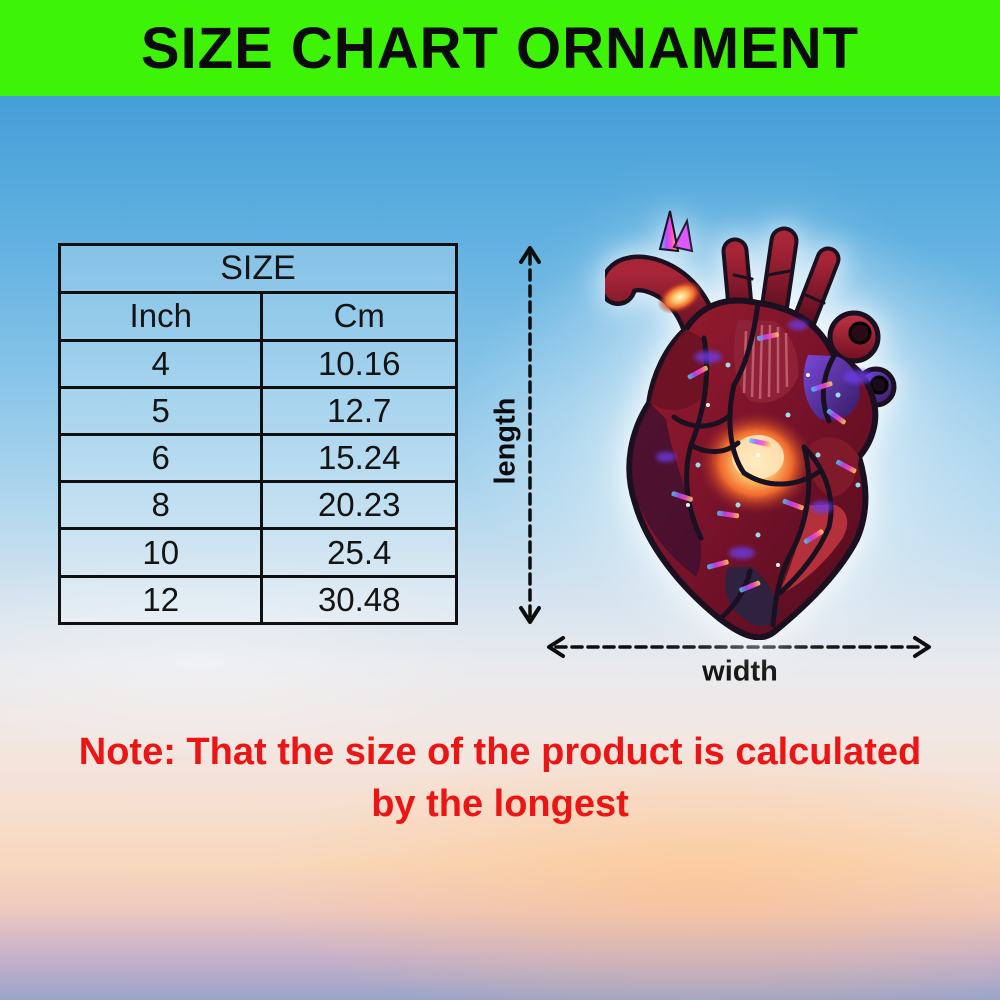 This screenshot has height=1000, width=1000. I want to click on table-row: 8 20.23, so click(257, 505).